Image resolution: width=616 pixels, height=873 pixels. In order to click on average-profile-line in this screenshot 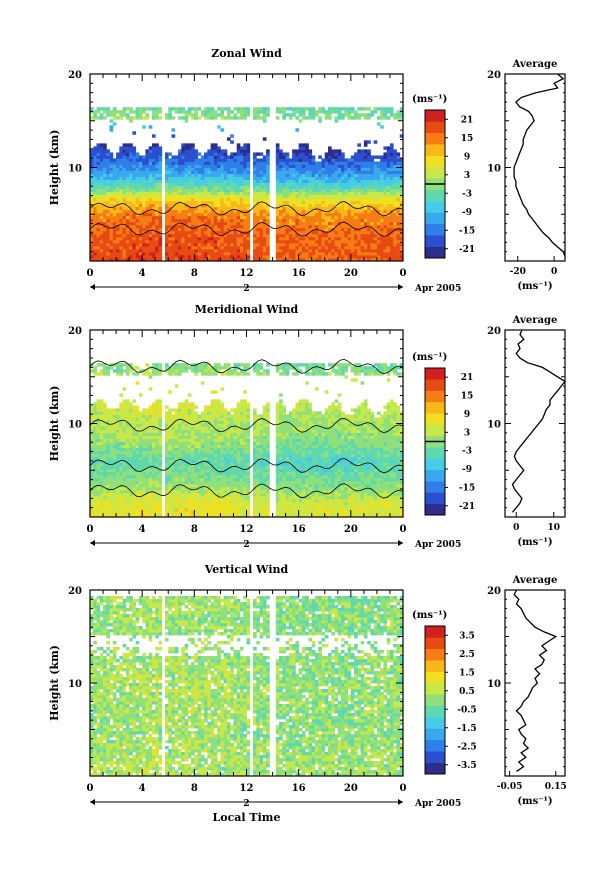, I will do `click(539, 165)`.